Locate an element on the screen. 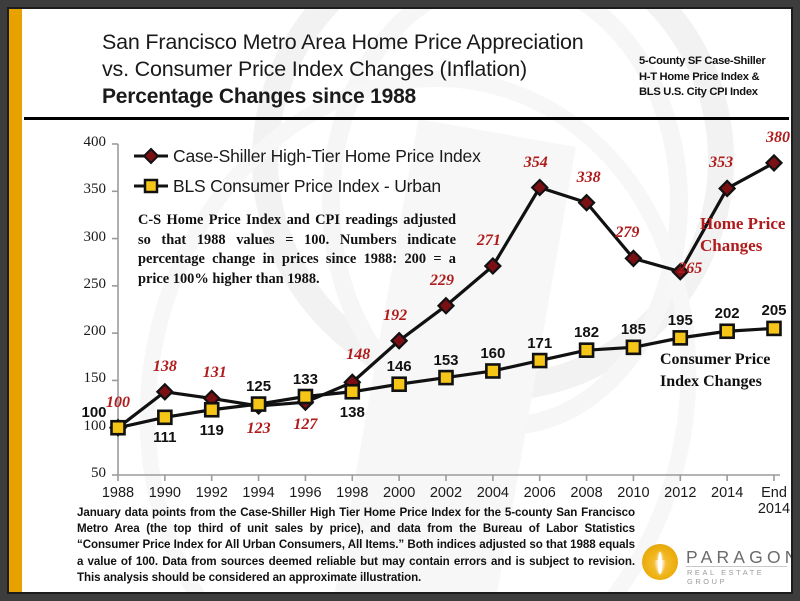 This screenshot has width=800, height=601. source-line-2: H-T Home Price Index & is located at coordinates (699, 76).